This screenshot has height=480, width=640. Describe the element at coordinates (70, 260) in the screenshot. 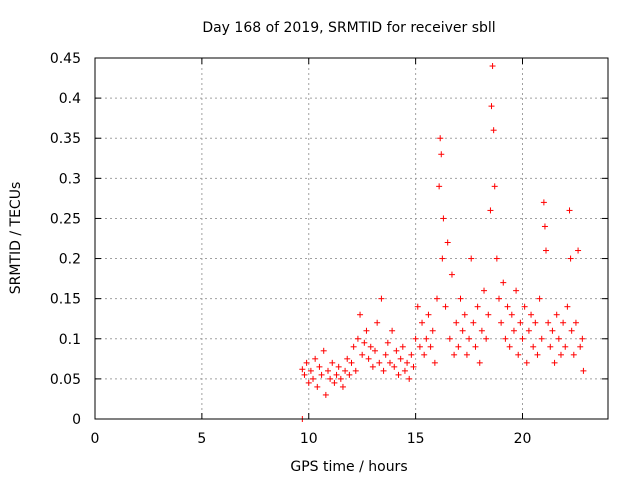

I see `y-tick-label: 0.2` at that location.